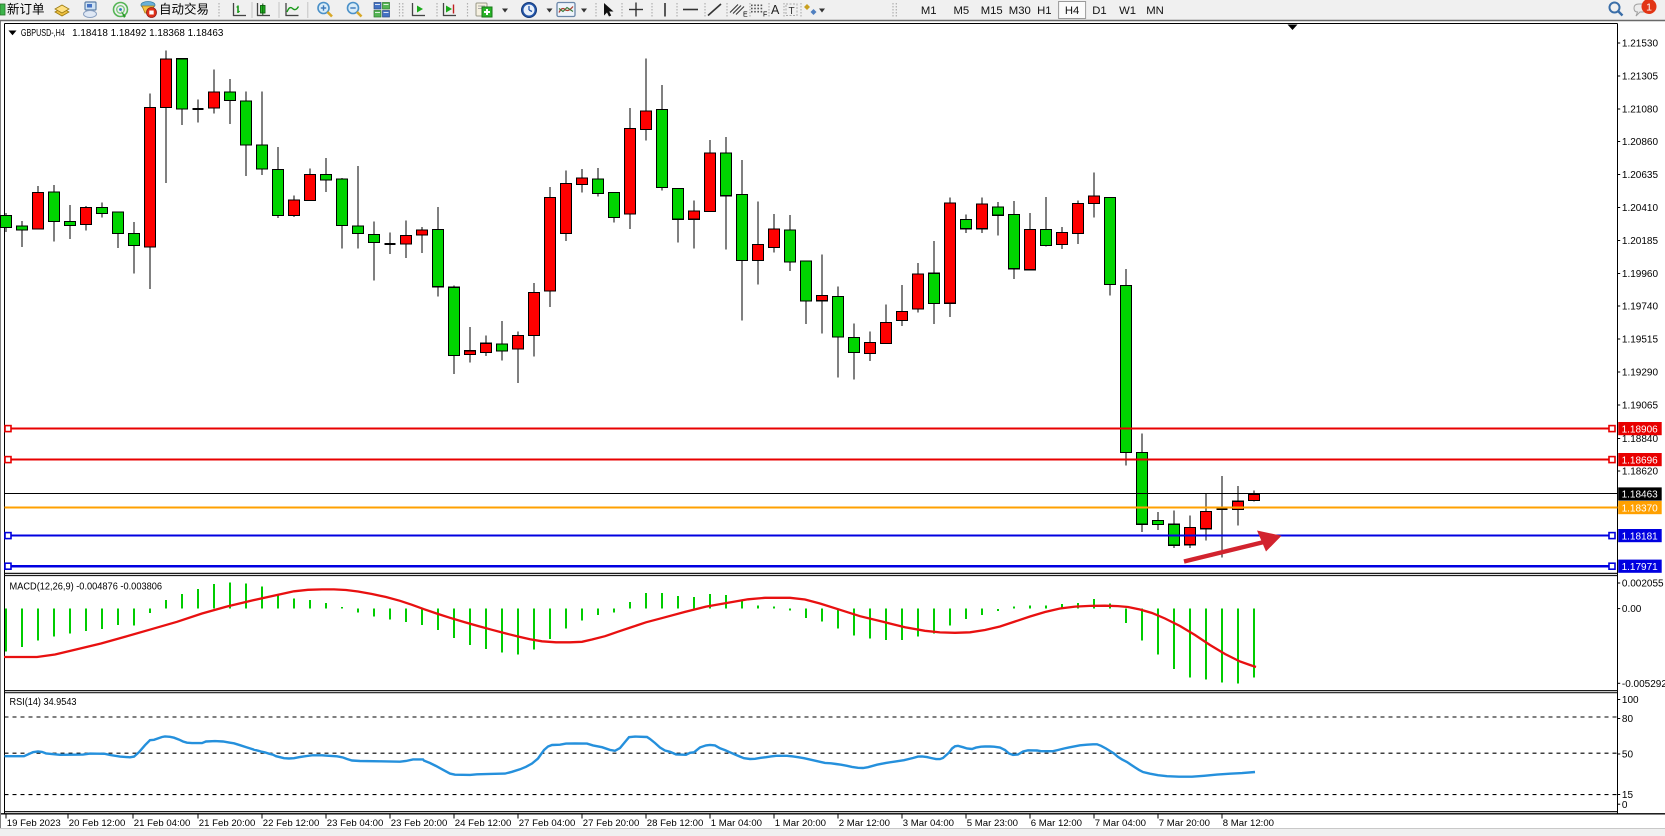 The width and height of the screenshot is (1665, 836). What do you see at coordinates (1155, 11) in the screenshot?
I see `svg-text: MN` at bounding box center [1155, 11].